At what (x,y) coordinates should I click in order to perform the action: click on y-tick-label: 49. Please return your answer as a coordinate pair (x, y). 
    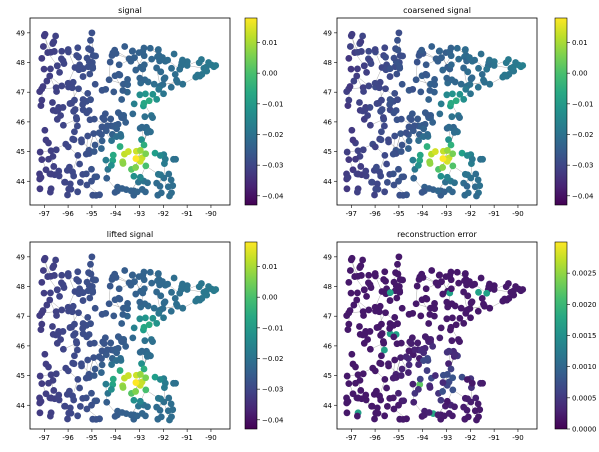
    Looking at the image, I should click on (327, 257).